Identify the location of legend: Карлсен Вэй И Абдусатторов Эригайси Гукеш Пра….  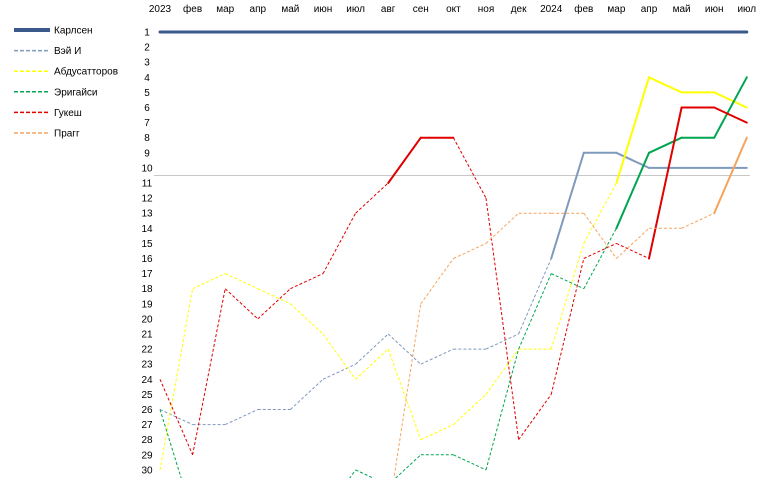
(66, 83).